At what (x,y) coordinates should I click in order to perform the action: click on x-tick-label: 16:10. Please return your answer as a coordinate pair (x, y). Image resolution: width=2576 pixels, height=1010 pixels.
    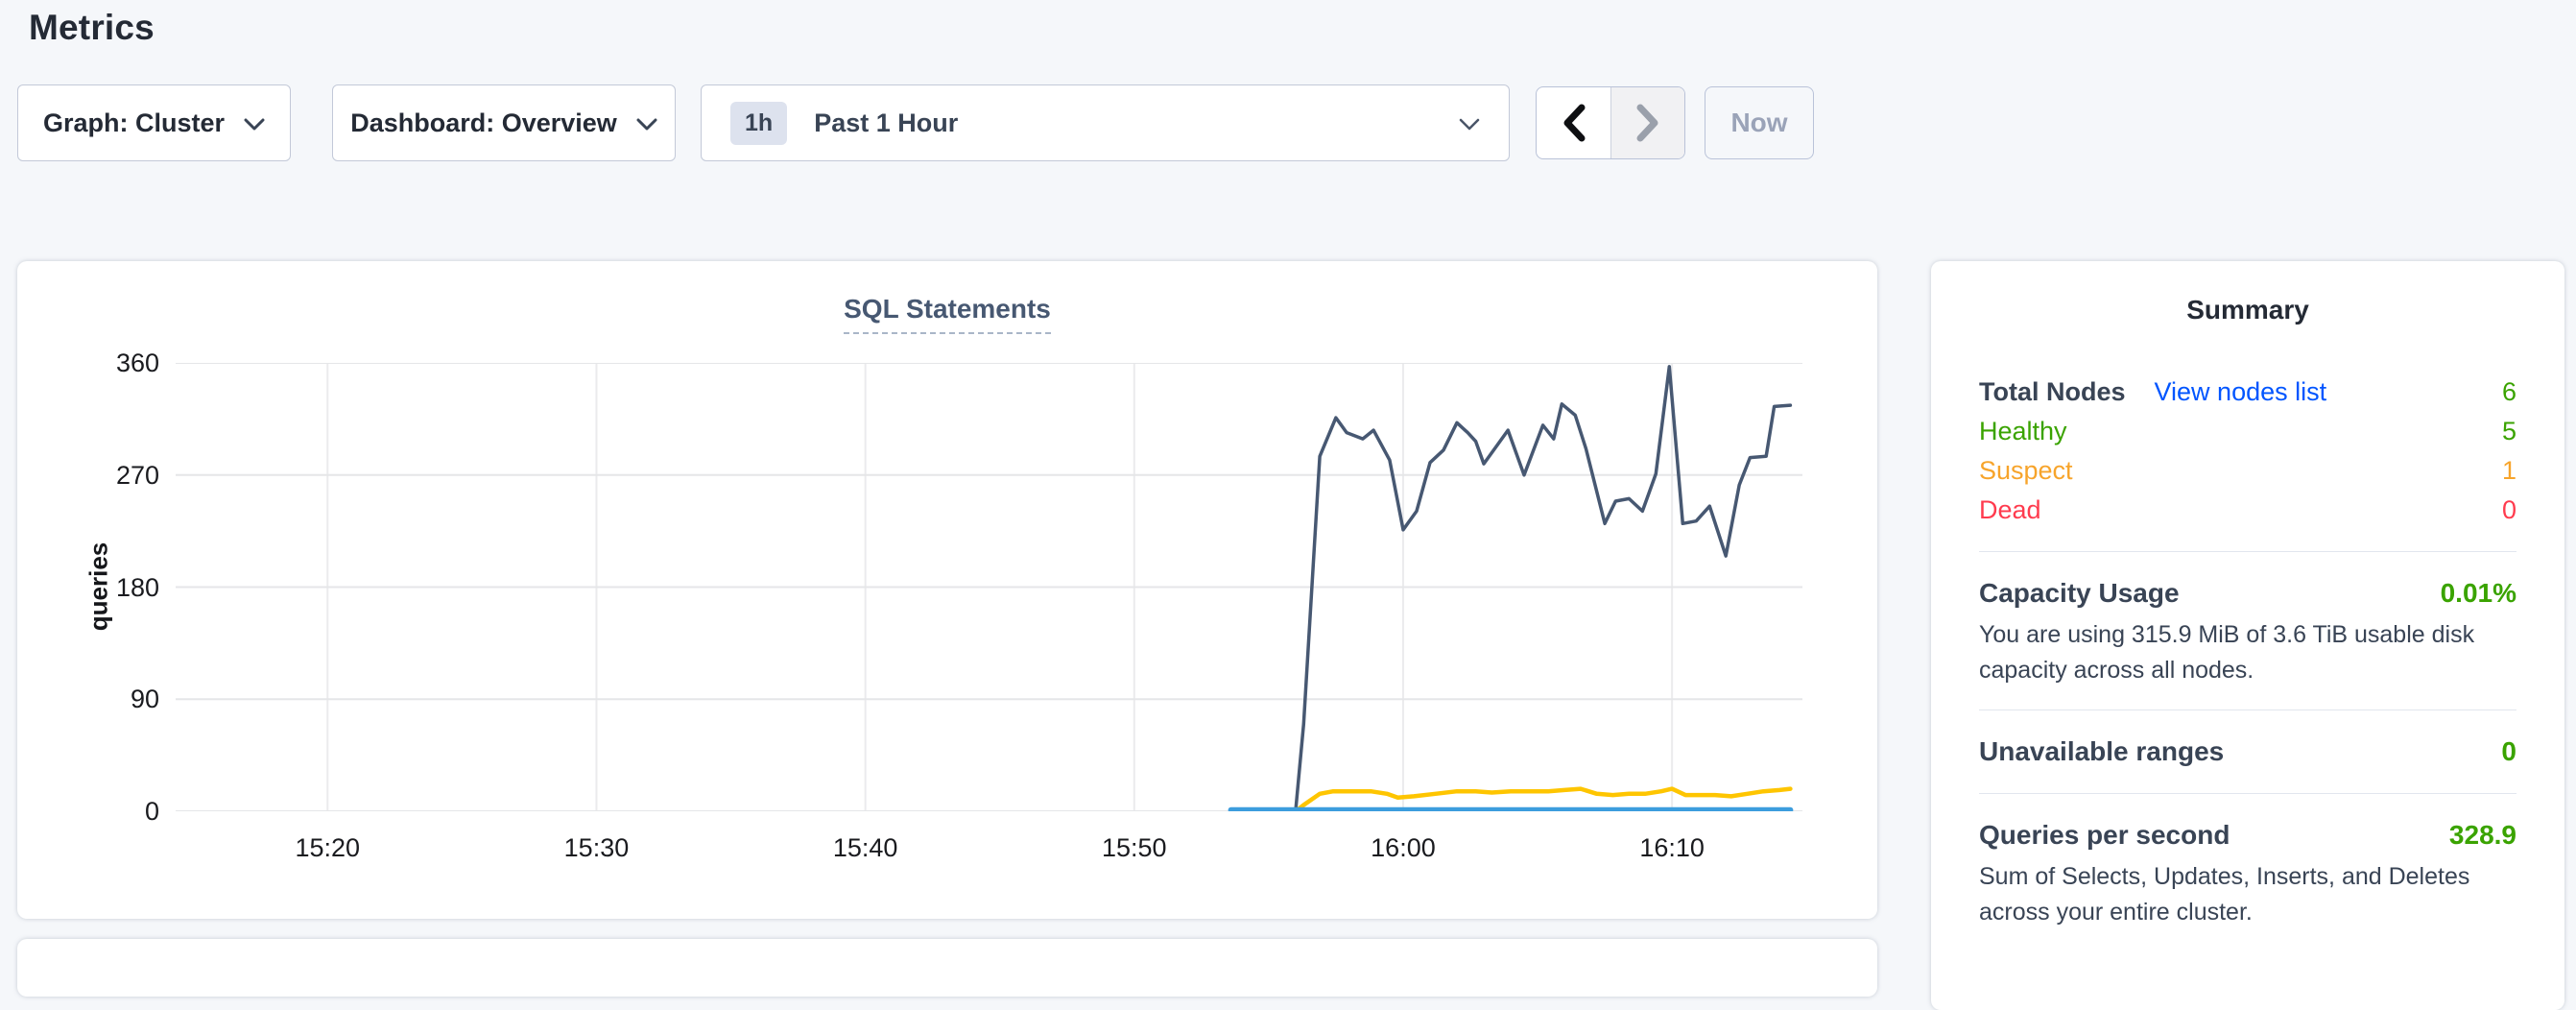
    Looking at the image, I should click on (1672, 848).